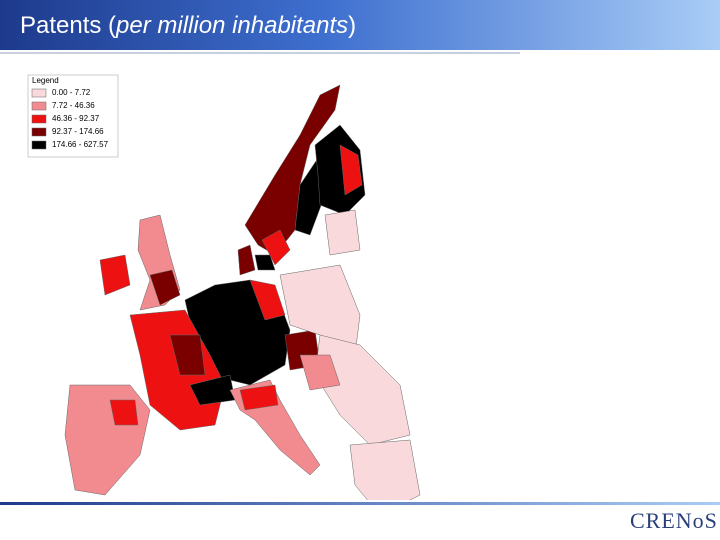 The height and width of the screenshot is (540, 720). I want to click on header-bar: Patents (per million inhabitants), so click(360, 25).